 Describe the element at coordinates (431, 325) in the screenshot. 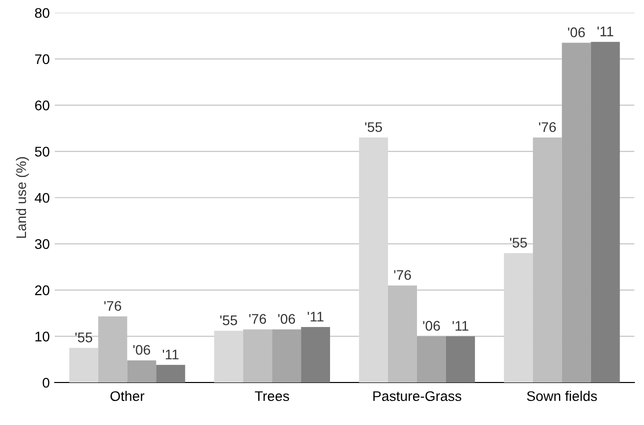

I see `series-label: '06` at that location.